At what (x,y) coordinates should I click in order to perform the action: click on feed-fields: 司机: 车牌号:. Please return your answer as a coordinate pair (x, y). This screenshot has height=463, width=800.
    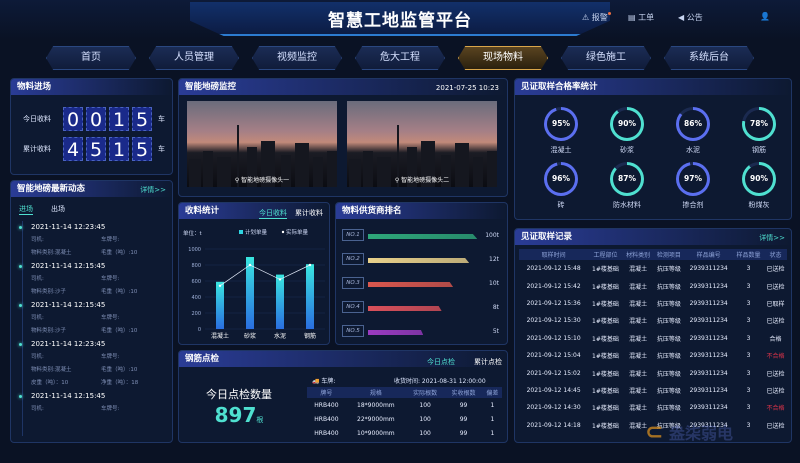
    Looking at the image, I should click on (101, 408).